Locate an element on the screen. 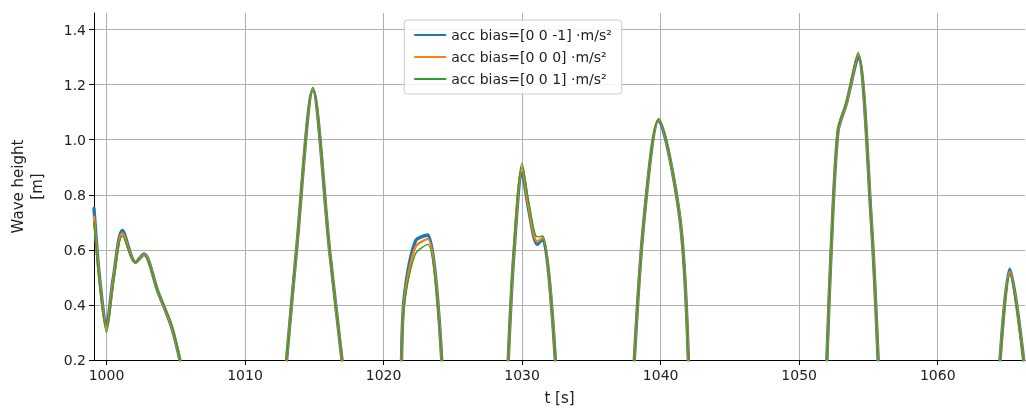  y-tick-label: 1.2 is located at coordinates (74, 84).